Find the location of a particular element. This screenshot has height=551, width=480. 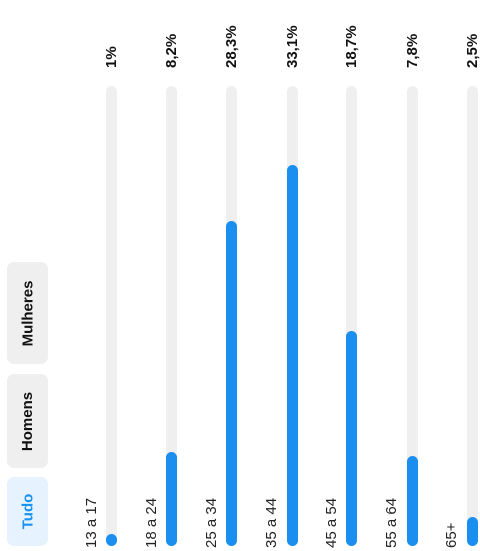

age-range-label: 35 a 44 is located at coordinates (271, 522).